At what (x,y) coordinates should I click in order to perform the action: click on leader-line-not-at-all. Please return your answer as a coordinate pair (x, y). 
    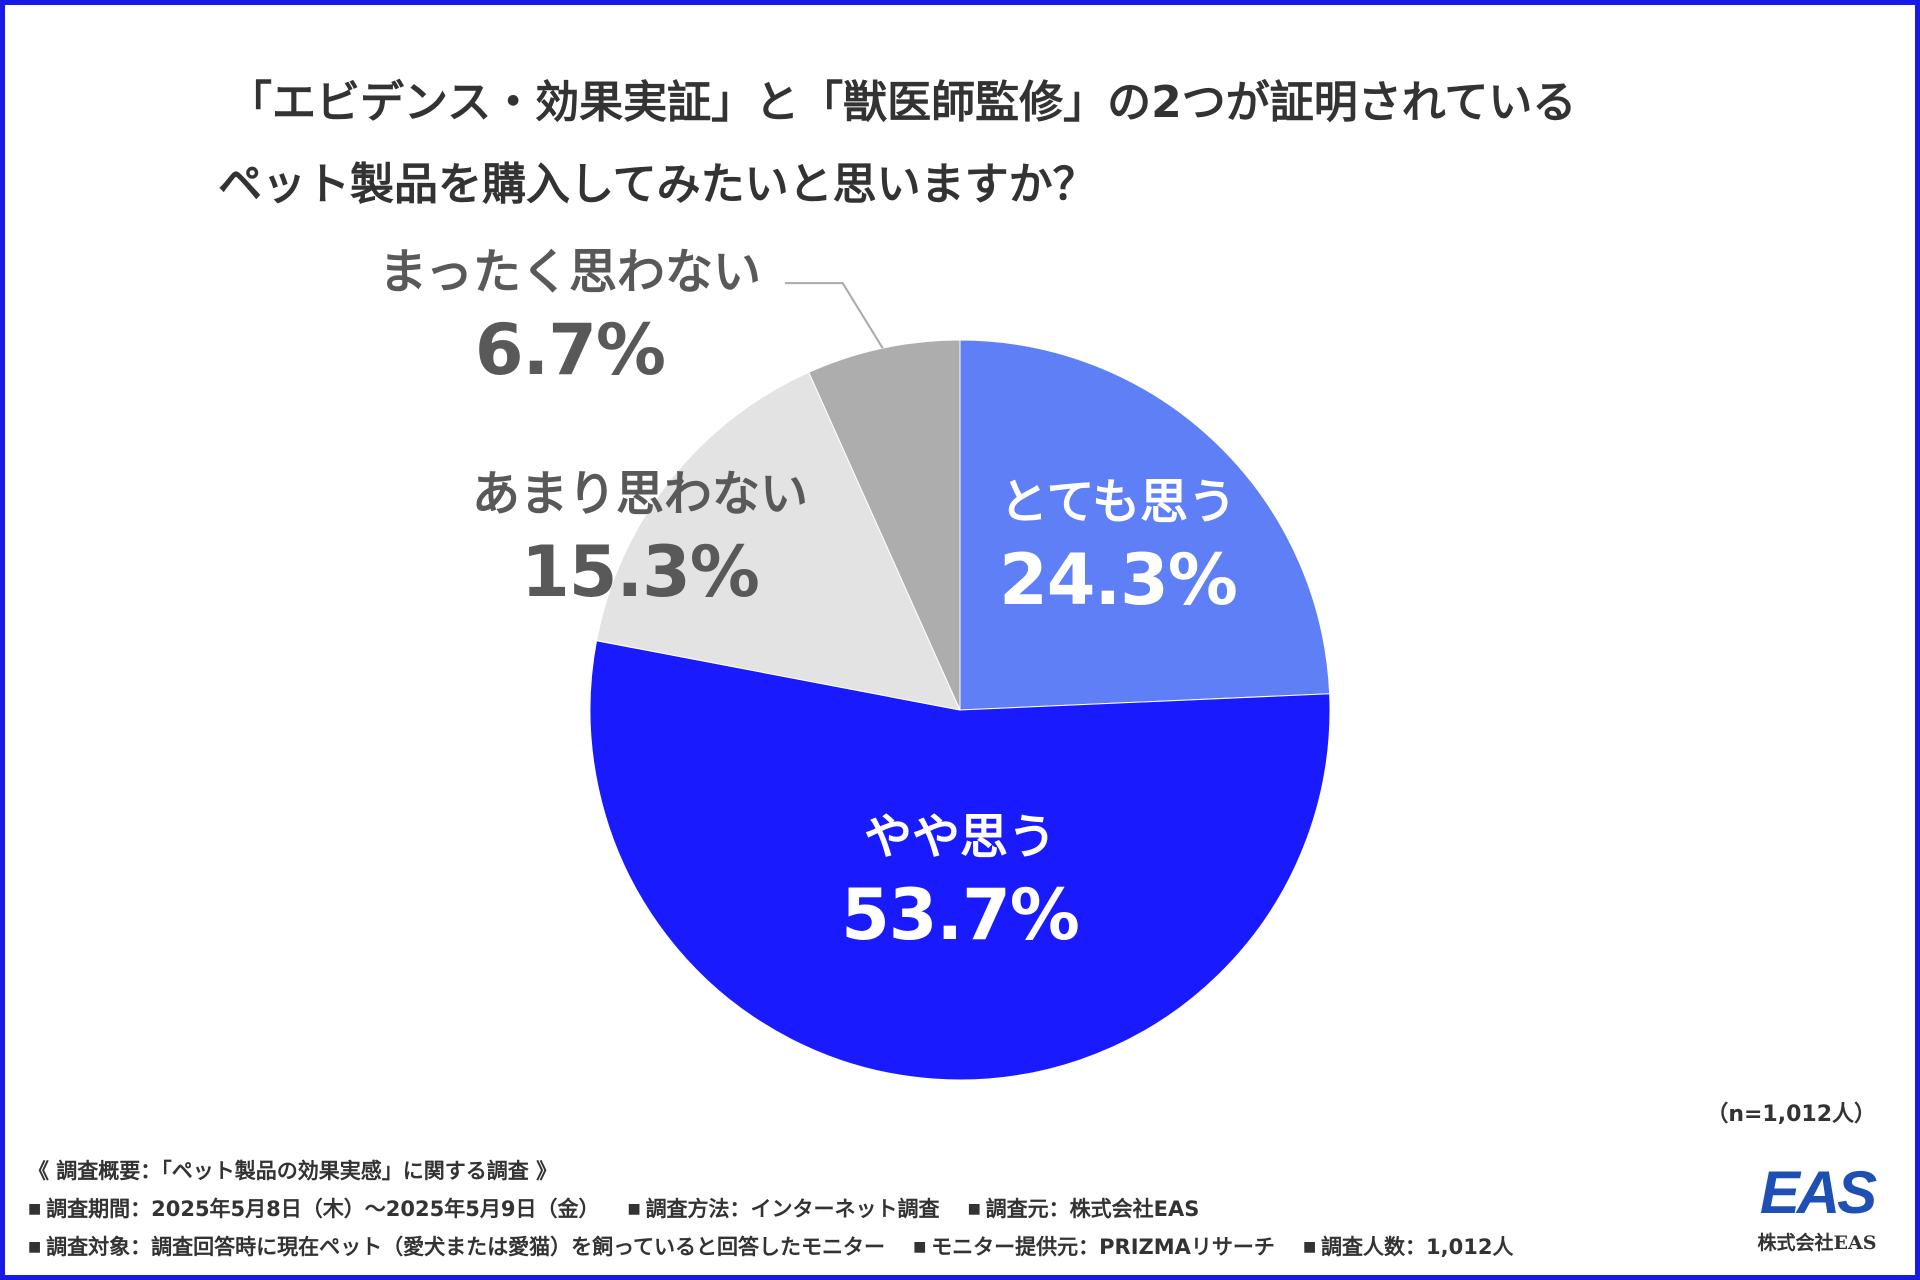
    Looking at the image, I should click on (834, 315).